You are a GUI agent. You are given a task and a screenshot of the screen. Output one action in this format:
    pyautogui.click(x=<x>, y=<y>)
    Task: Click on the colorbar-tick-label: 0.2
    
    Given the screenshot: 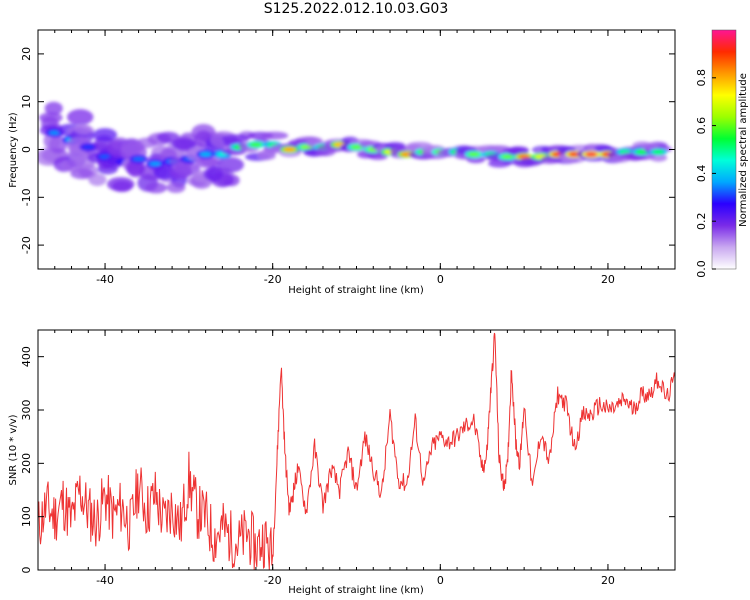 What is the action you would take?
    pyautogui.click(x=701, y=221)
    